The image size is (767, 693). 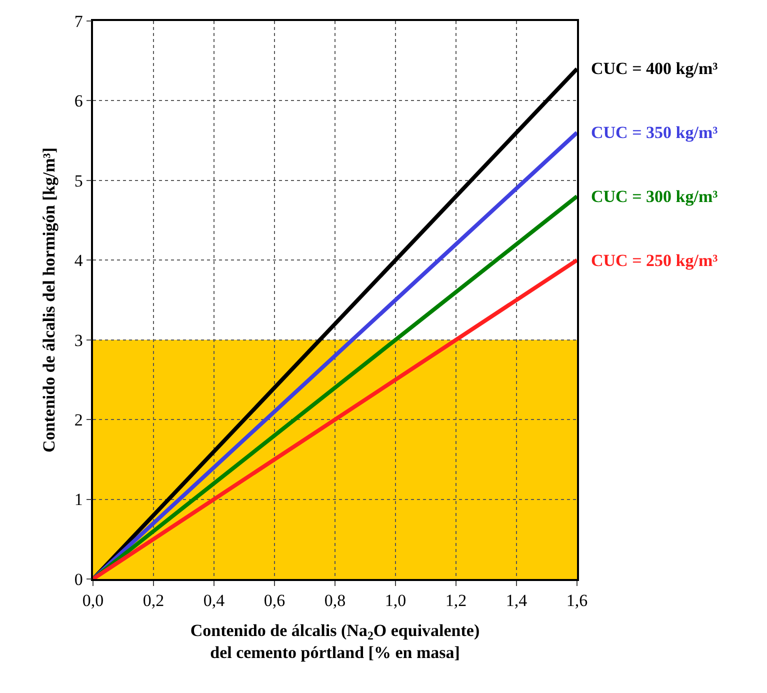 What do you see at coordinates (78, 101) in the screenshot?
I see `y-tick-label: 6` at bounding box center [78, 101].